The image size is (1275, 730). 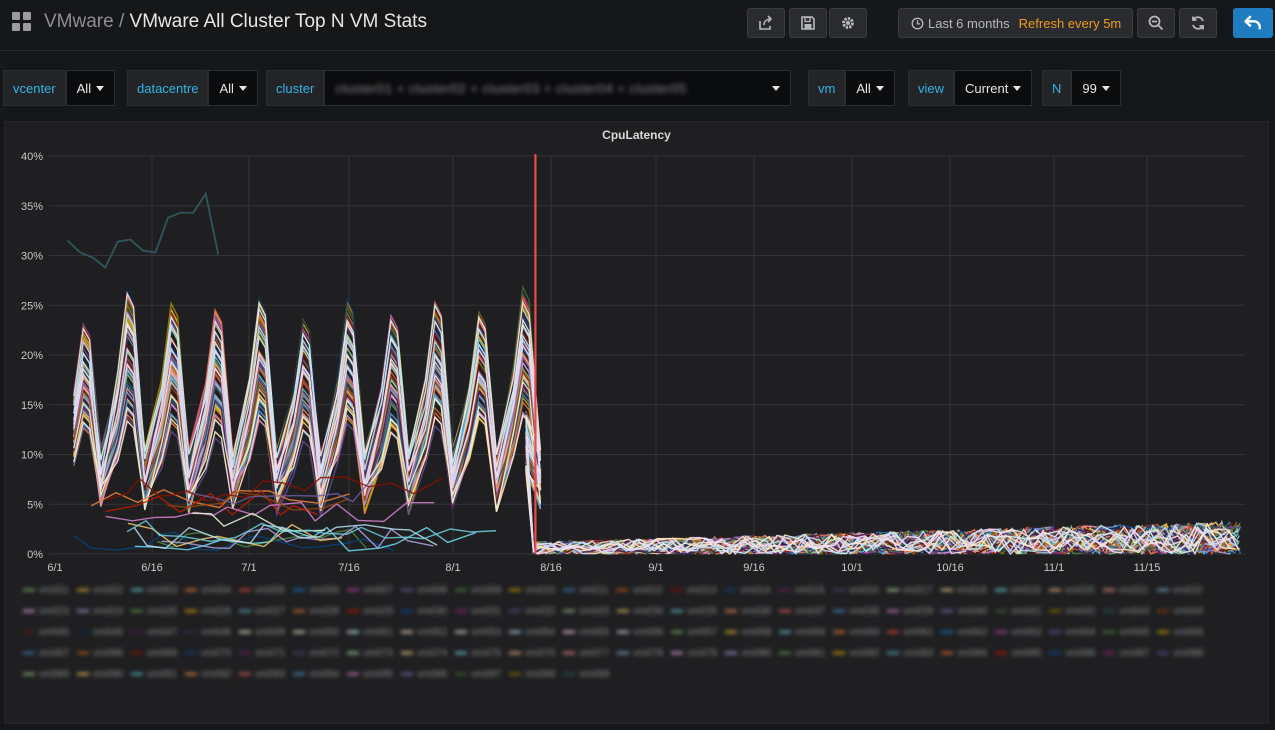 I want to click on legend-item: vm026, so click(x=208, y=611).